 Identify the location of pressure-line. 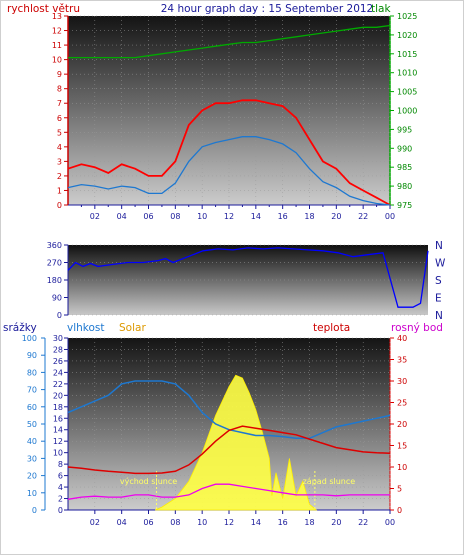
(229, 41).